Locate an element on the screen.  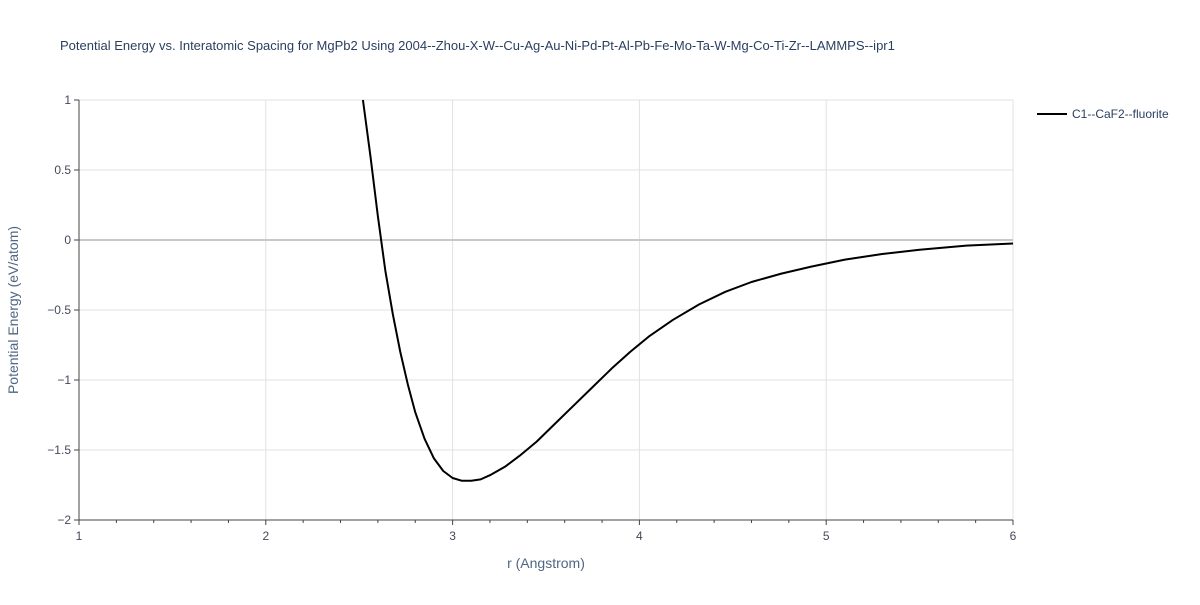
legend-label: C1--CaF2--fluorite is located at coordinates (1120, 114).